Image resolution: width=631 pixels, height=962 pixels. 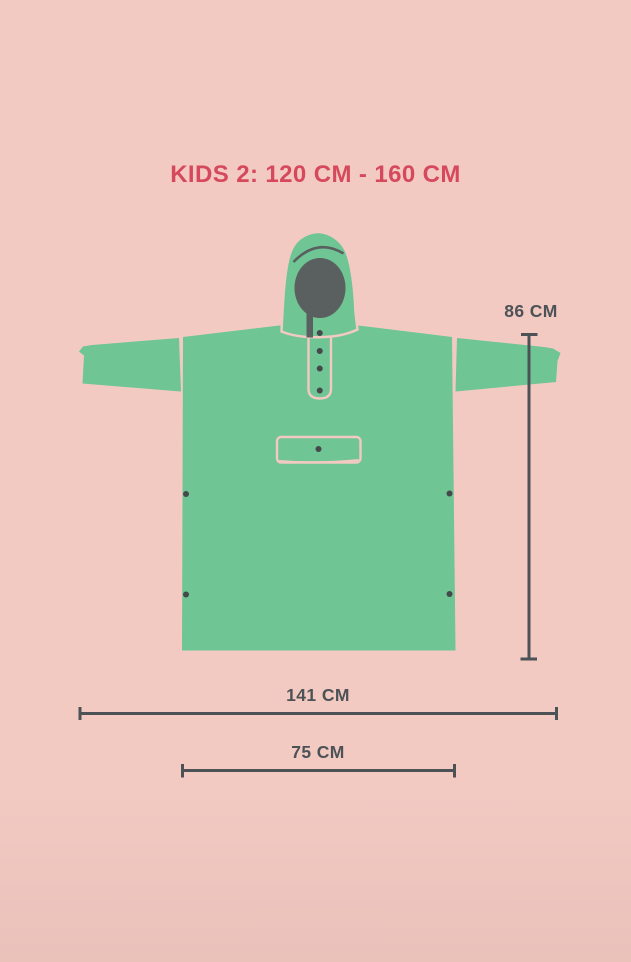 I want to click on poncho-right-sleeve, so click(x=508, y=365).